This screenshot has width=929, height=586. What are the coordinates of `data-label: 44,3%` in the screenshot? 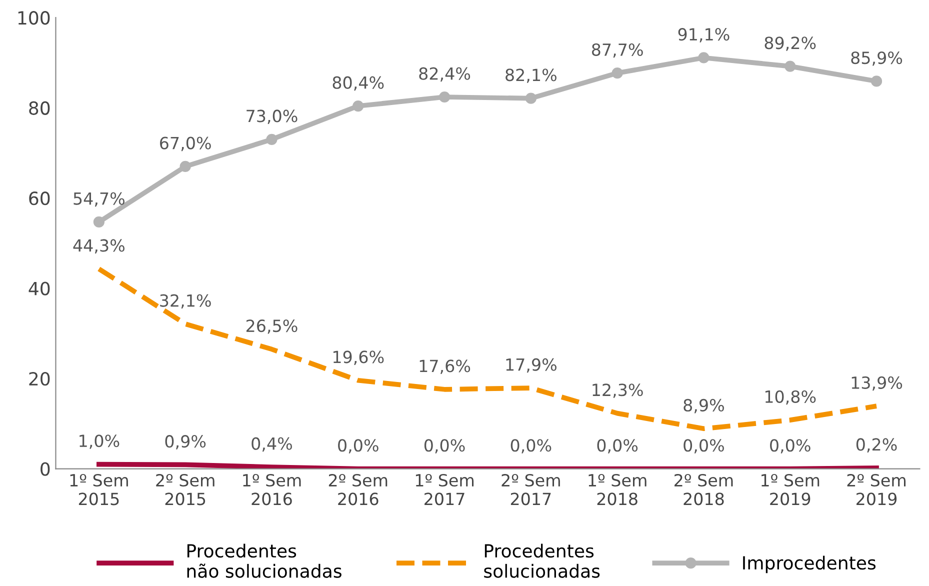 It's located at (98, 246).